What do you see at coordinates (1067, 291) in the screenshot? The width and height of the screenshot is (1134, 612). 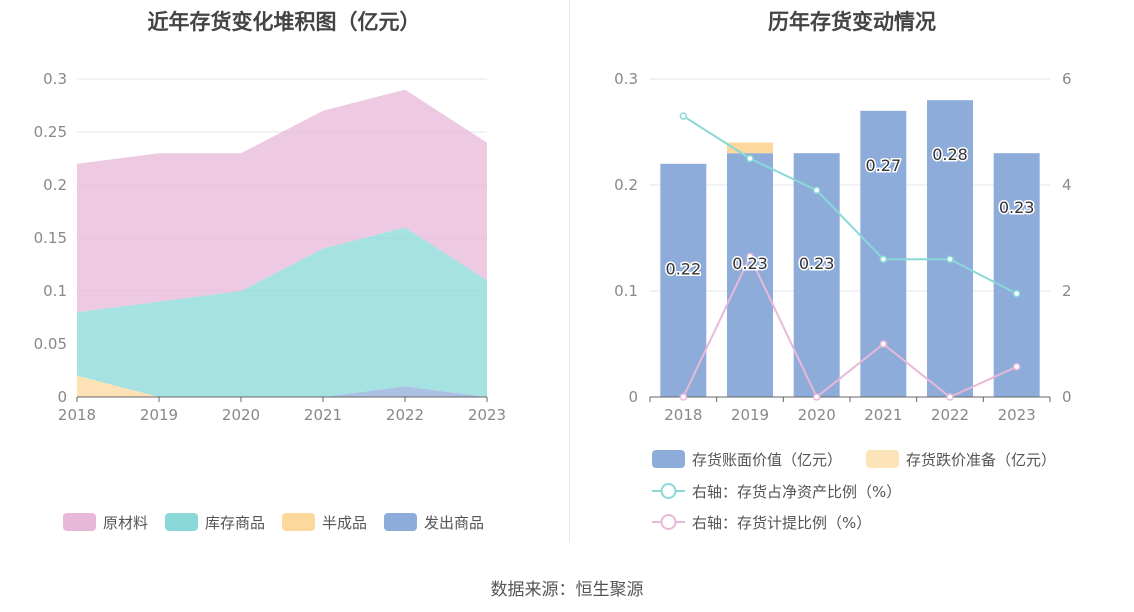 I see `y-right-tick-label: 2` at bounding box center [1067, 291].